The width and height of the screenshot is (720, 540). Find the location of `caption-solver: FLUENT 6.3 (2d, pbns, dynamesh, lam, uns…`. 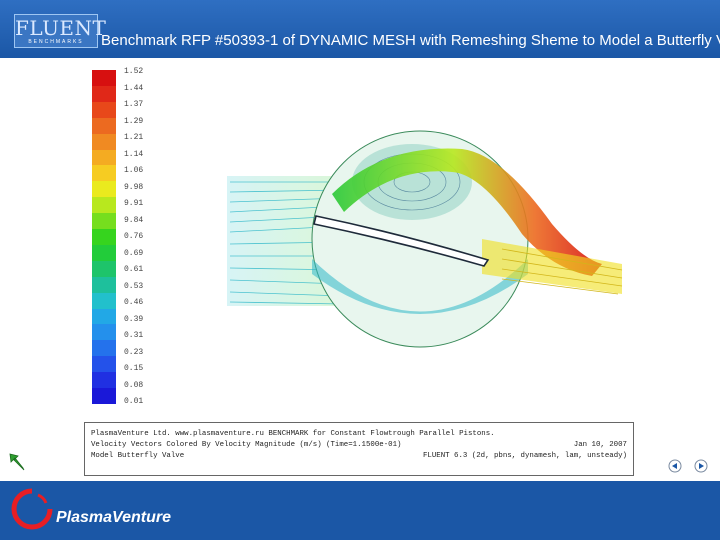

caption-solver: FLUENT 6.3 (2d, pbns, dynamesh, lam, uns… is located at coordinates (524, 456).